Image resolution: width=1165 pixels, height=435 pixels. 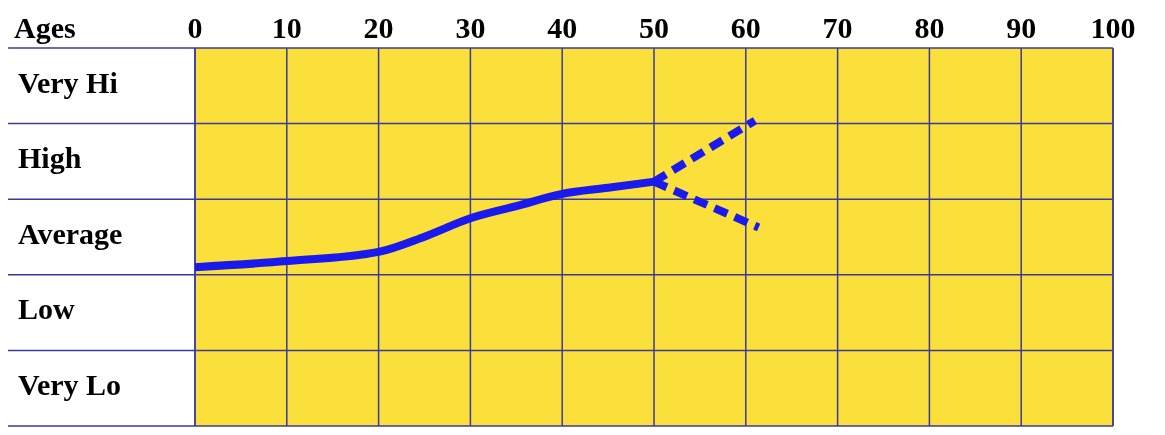 I want to click on x-tick-label: 60, so click(x=745, y=27).